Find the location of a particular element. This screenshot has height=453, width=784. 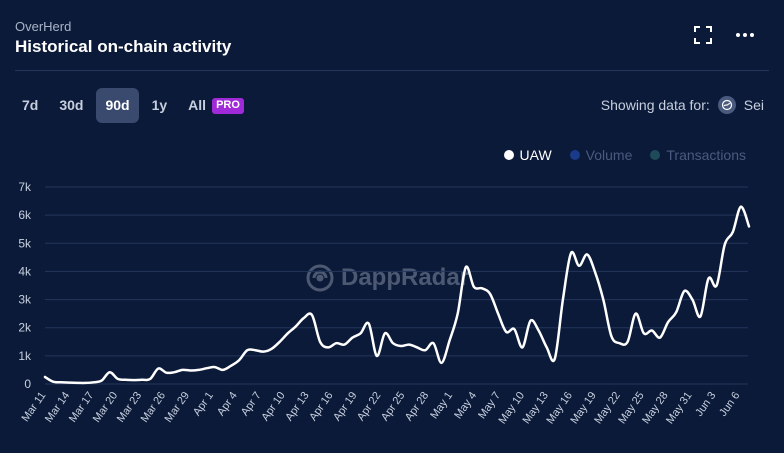

y-tick-label: 3k is located at coordinates (25, 300).